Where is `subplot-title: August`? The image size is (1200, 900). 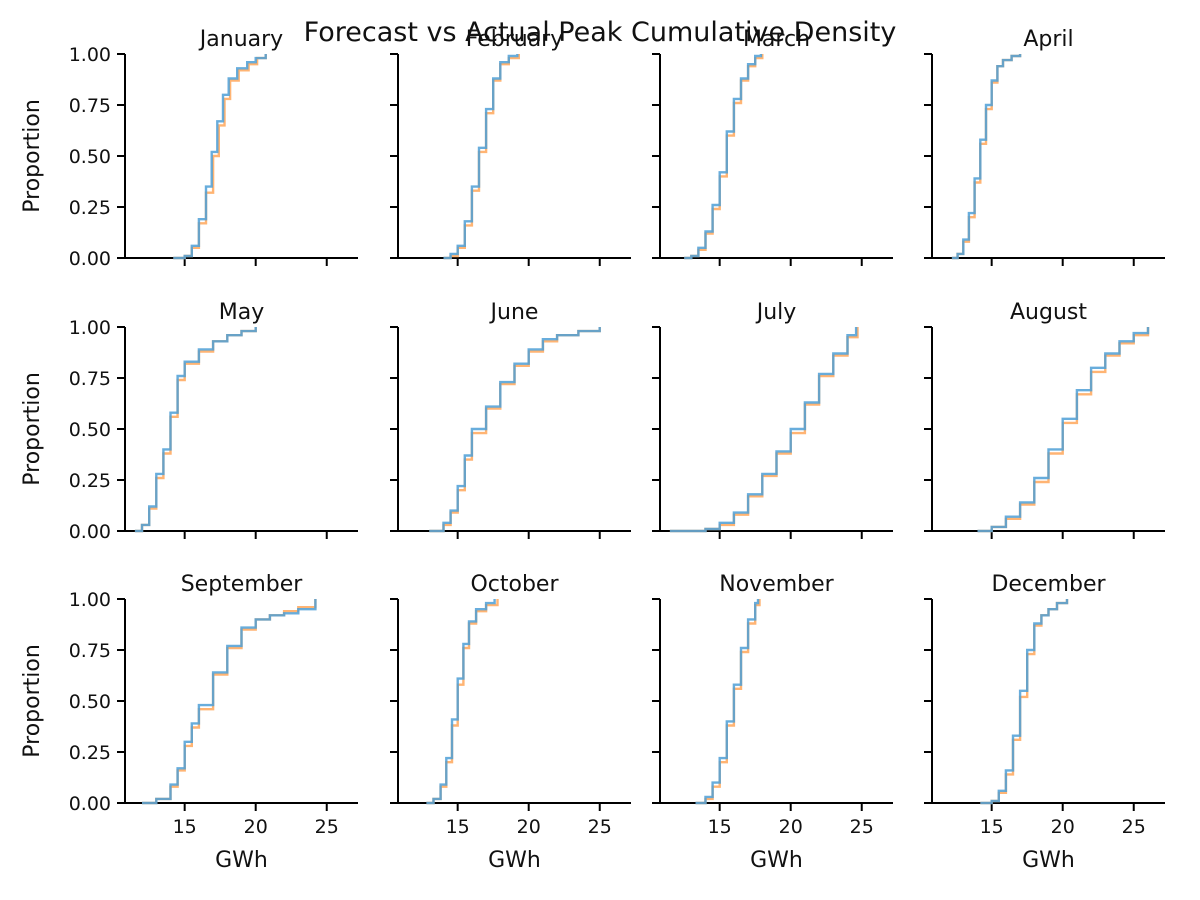 subplot-title: August is located at coordinates (1048, 312).